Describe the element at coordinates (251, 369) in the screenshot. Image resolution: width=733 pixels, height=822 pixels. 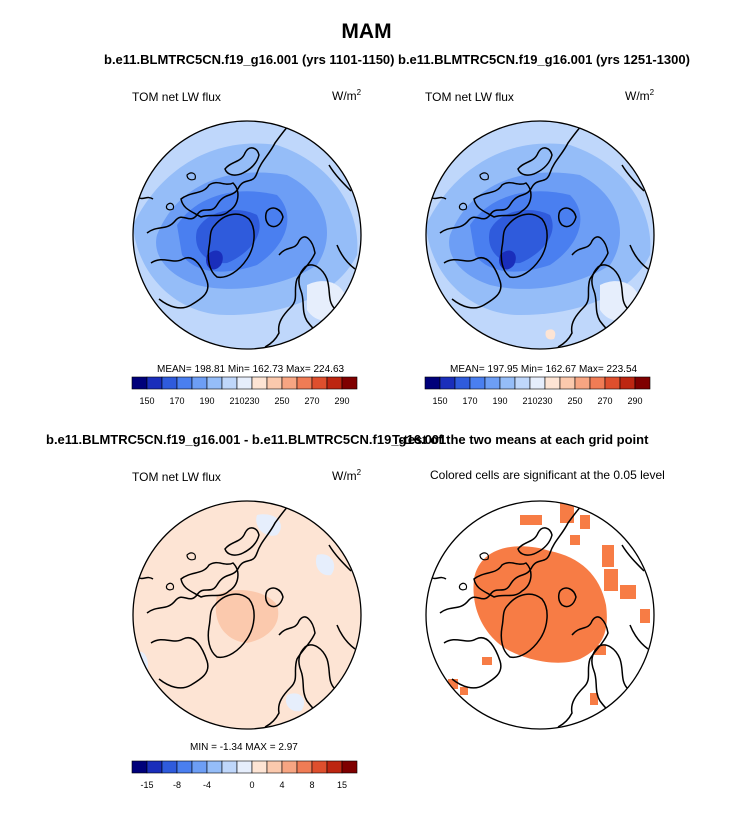
I see `panel1-stats: MEAN= 198.81 Min= 162.73 Max= 224.63` at that location.